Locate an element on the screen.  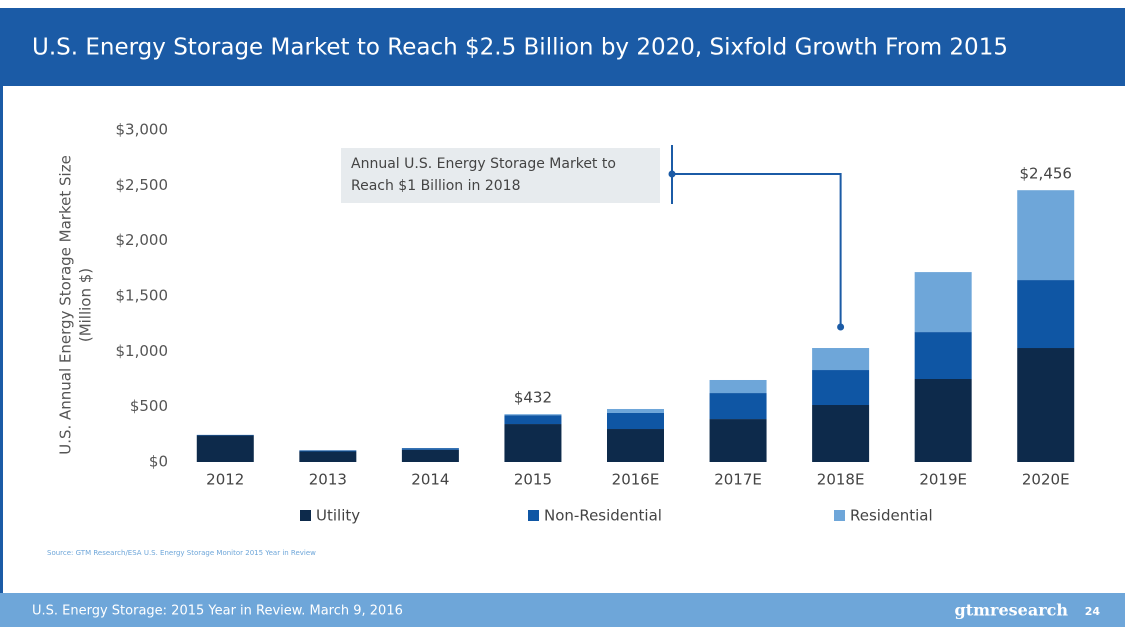
y-tick-label: $500 is located at coordinates (149, 406).